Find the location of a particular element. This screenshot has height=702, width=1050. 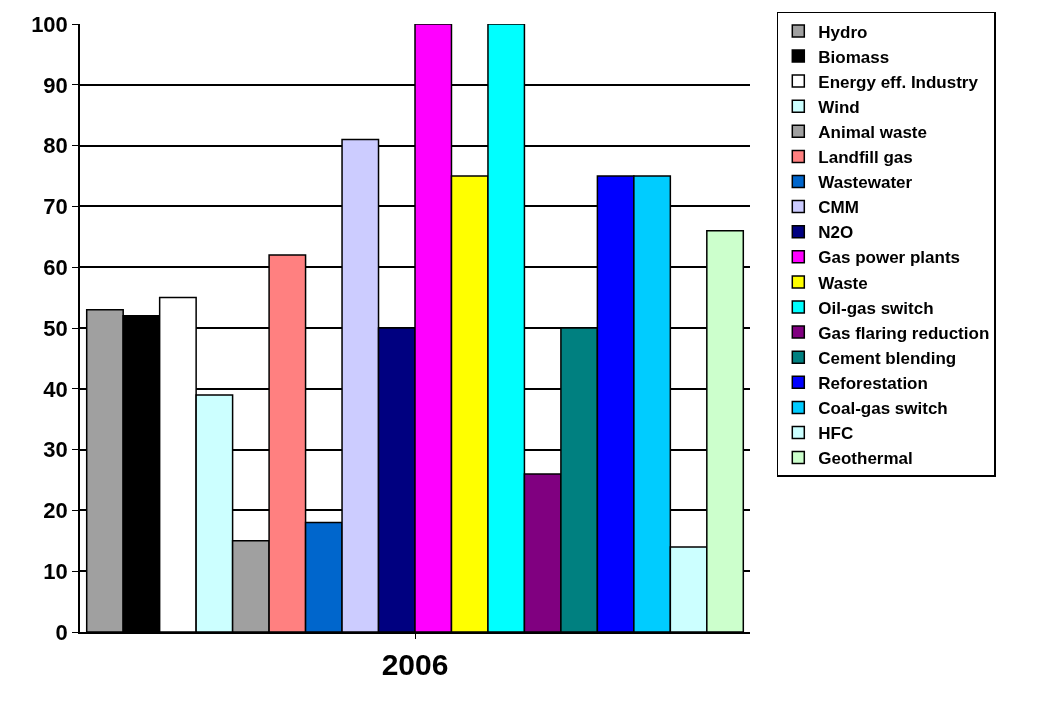

legend-label: Waste is located at coordinates (843, 283).